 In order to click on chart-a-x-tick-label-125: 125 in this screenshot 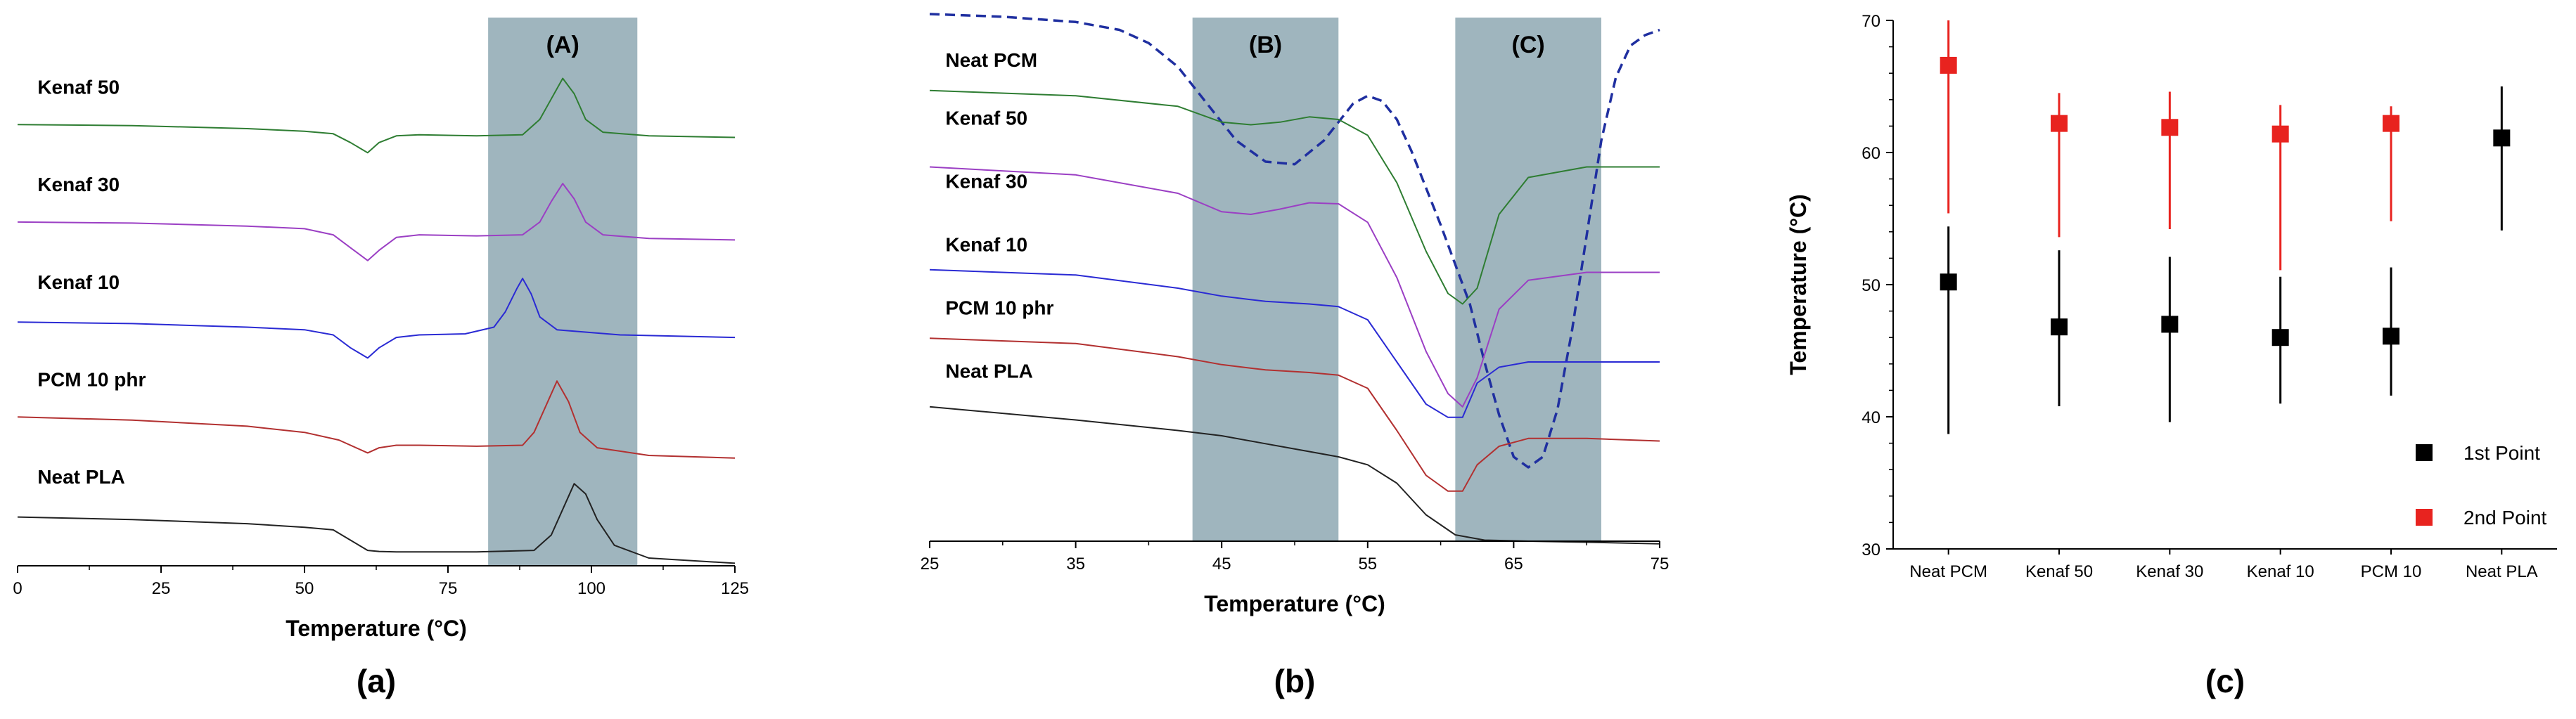, I will do `click(735, 588)`.